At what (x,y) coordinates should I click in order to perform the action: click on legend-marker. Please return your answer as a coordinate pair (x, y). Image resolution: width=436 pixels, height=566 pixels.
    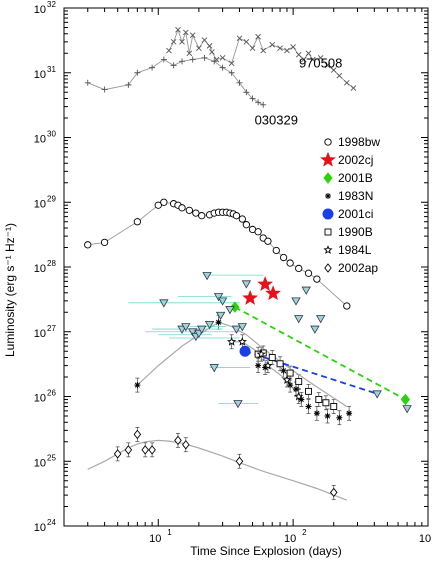
    Looking at the image, I should click on (328, 214).